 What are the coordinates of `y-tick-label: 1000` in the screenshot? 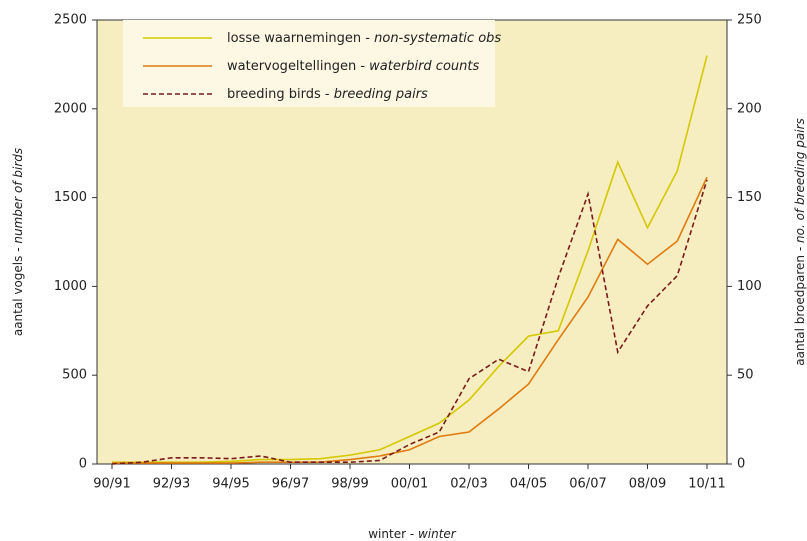 It's located at (70, 286).